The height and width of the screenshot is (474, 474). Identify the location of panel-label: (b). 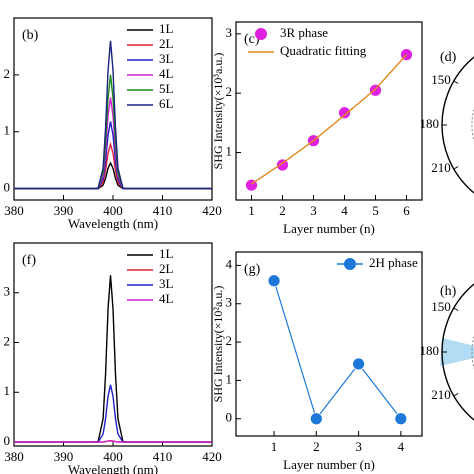
(30, 35).